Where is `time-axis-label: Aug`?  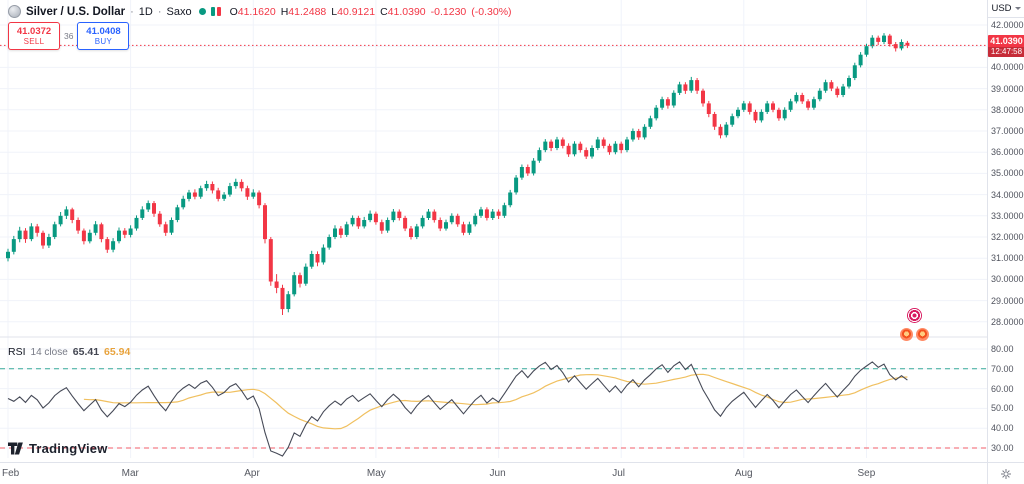
time-axis-label: Aug is located at coordinates (743, 473).